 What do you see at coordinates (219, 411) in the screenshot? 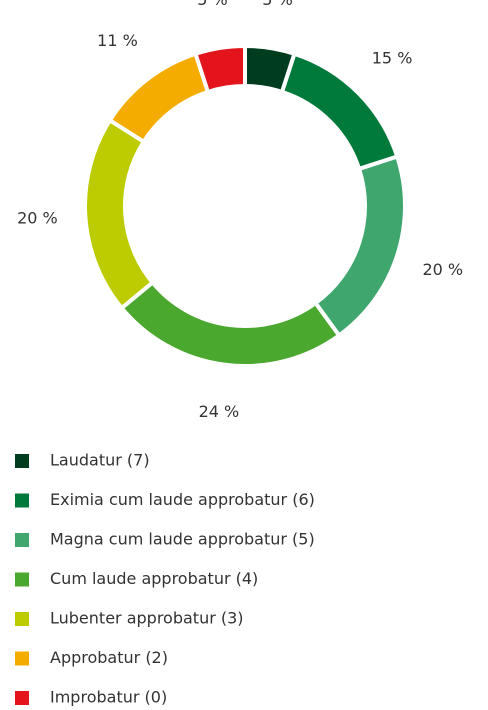
I see `slice-label: 24 %` at bounding box center [219, 411].